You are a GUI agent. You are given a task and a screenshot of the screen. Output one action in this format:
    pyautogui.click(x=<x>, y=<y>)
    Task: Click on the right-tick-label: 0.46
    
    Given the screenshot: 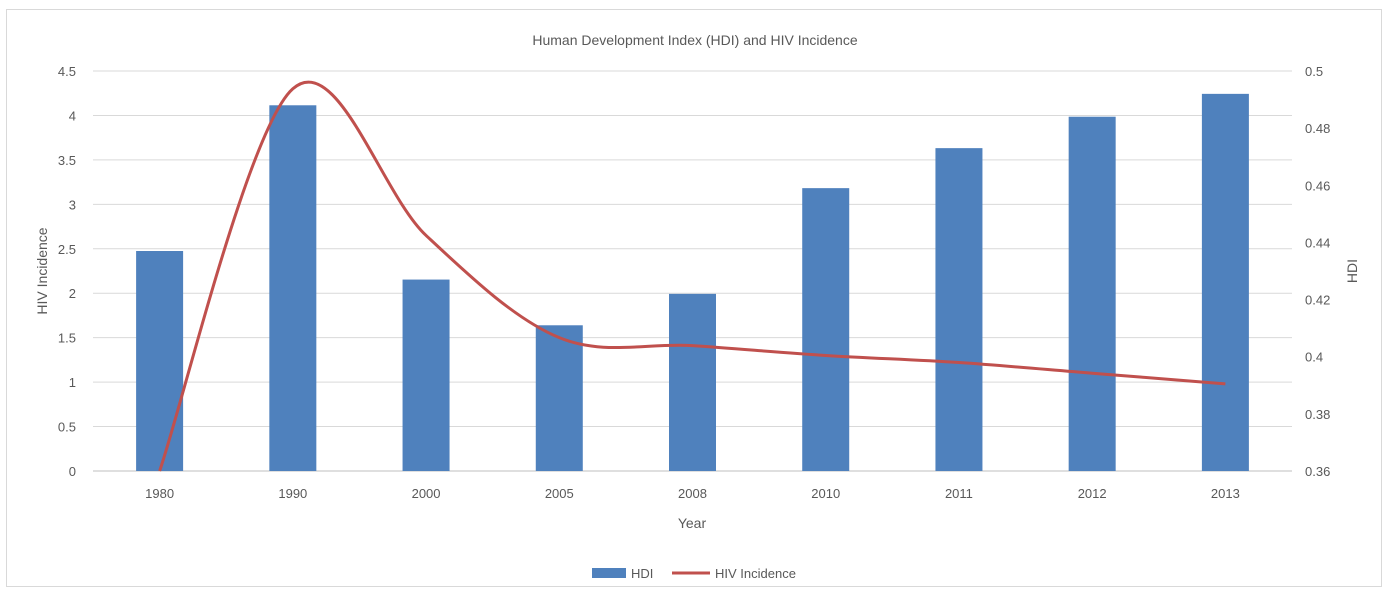 What is the action you would take?
    pyautogui.click(x=1317, y=185)
    